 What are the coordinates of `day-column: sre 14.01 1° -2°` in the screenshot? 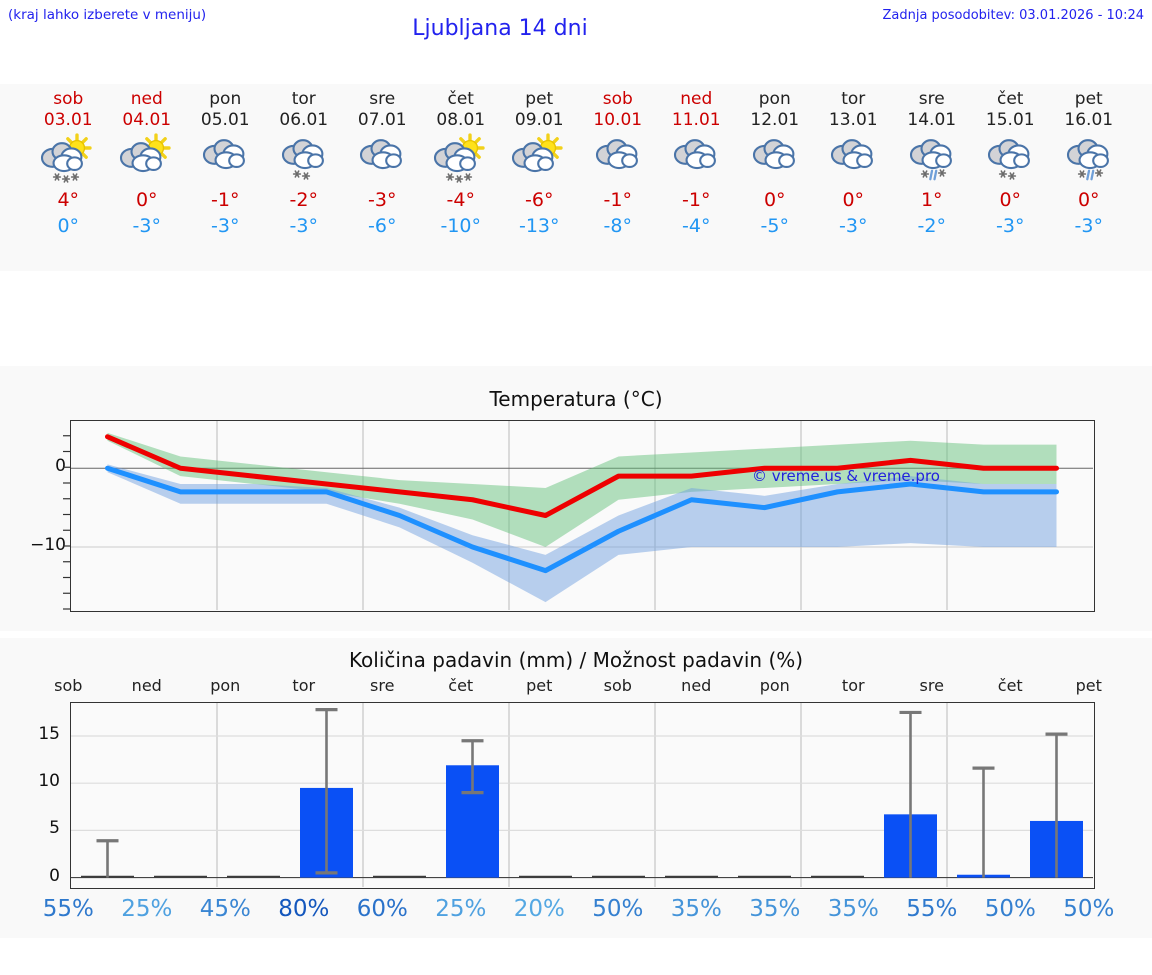 It's located at (932, 177).